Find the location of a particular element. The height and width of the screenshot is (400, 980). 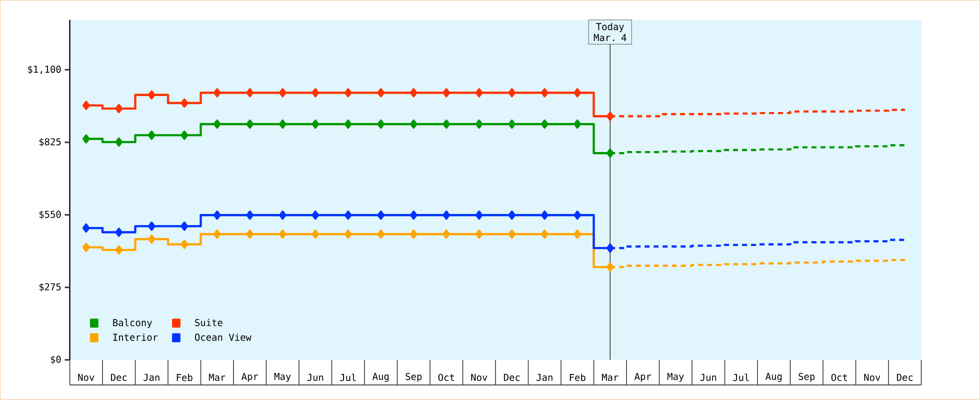

y-tick-label: $275 is located at coordinates (50, 287).